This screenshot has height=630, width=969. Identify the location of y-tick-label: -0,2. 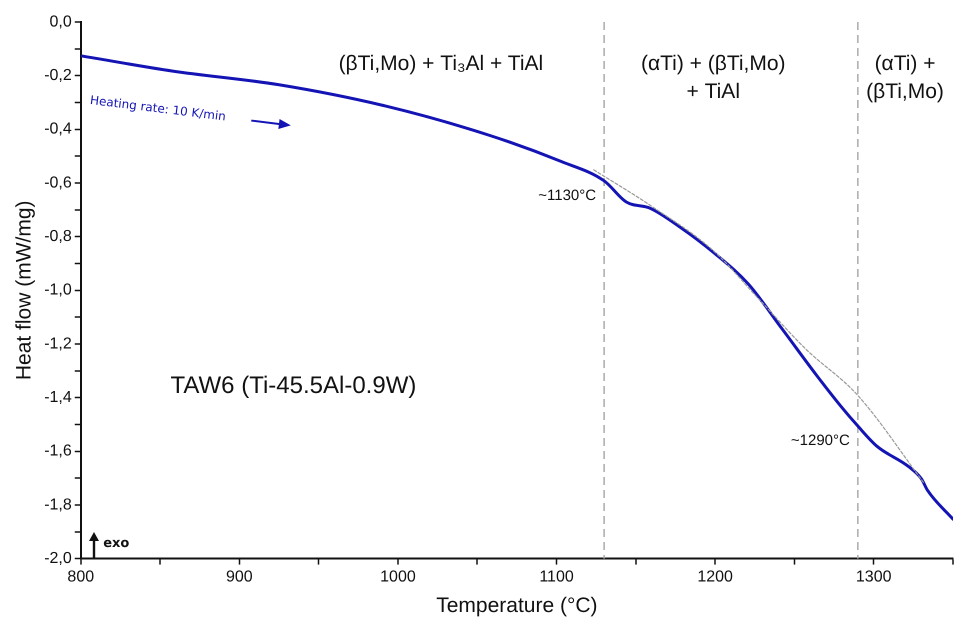
(58, 75).